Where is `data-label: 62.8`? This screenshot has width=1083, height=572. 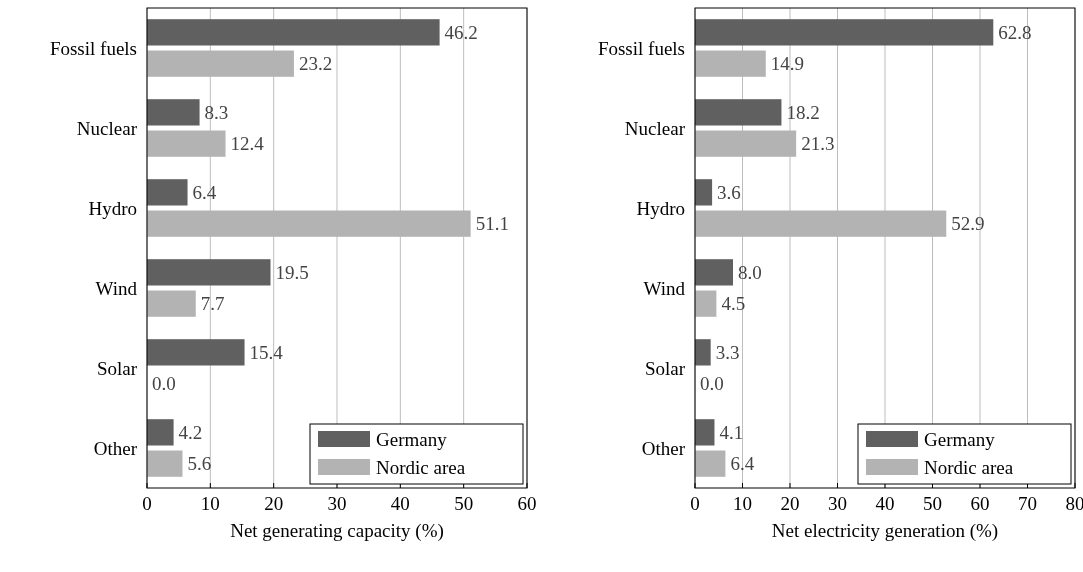
data-label: 62.8 is located at coordinates (1015, 32).